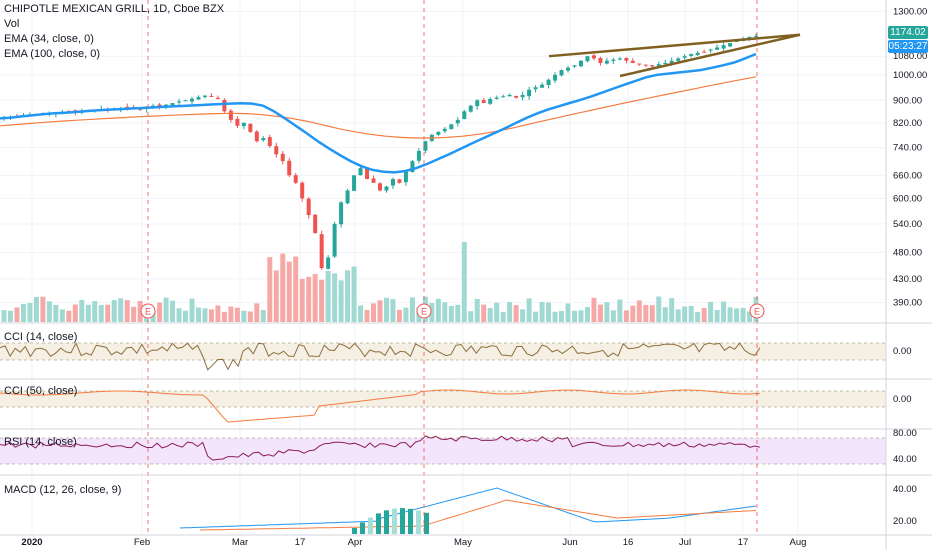 This screenshot has height=550, width=932. What do you see at coordinates (907, 198) in the screenshot?
I see `price-tick-label: 600.00` at bounding box center [907, 198].